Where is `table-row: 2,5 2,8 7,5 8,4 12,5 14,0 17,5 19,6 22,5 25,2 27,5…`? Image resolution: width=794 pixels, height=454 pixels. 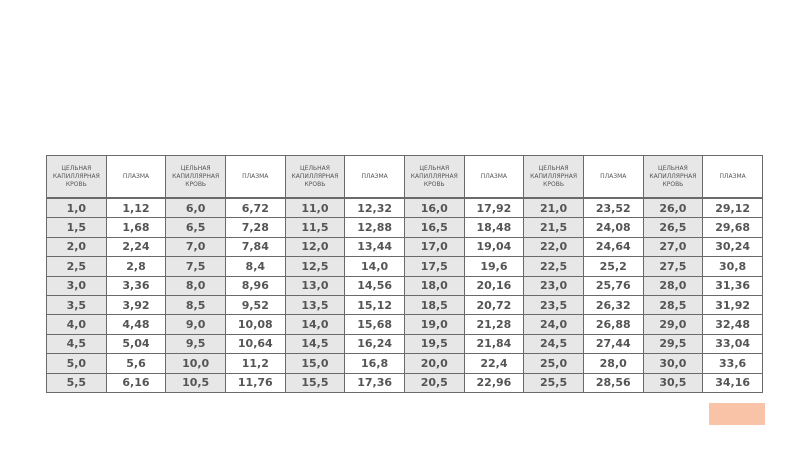
table-row: 2,5 2,8 7,5 8,4 12,5 14,0 17,5 19,6 22,5 25,2 27,5… is located at coordinates (404, 266).